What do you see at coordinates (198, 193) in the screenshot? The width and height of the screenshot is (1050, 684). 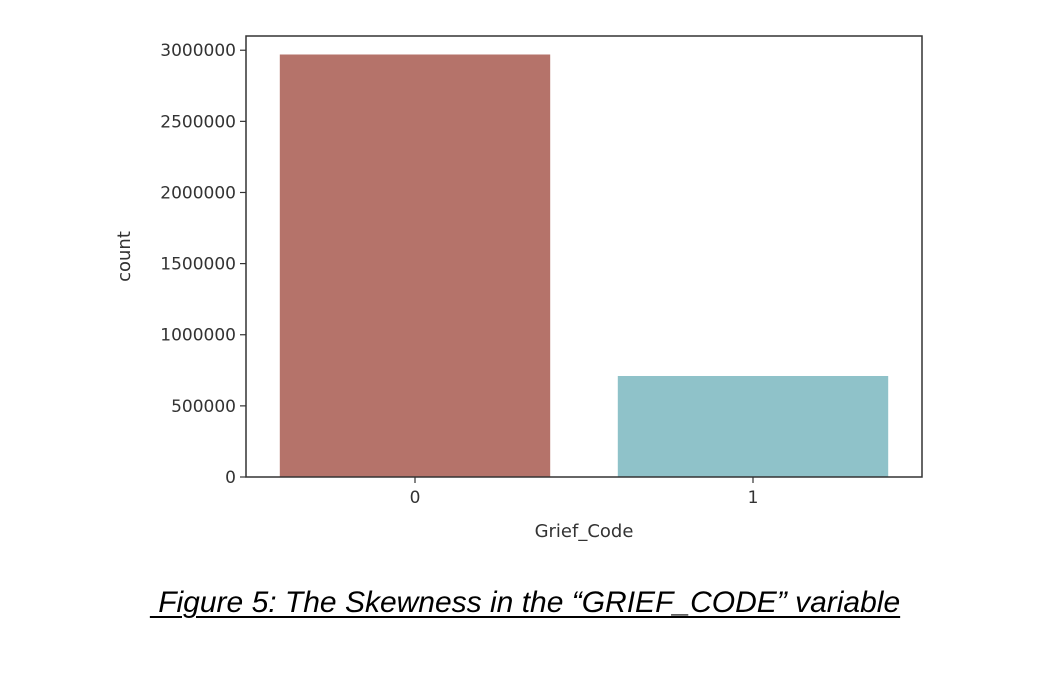 I see `y-tick-label: 2000000` at bounding box center [198, 193].